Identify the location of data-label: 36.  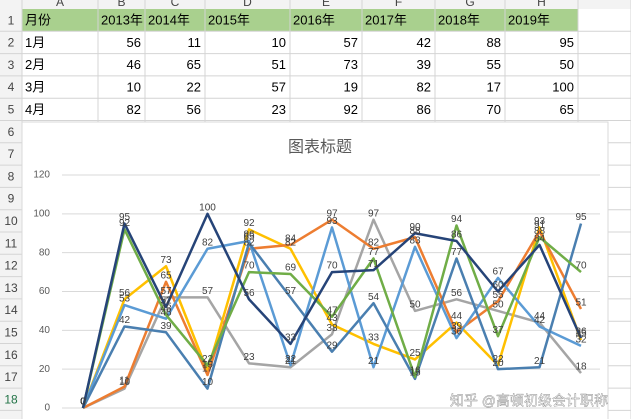
(581, 332).